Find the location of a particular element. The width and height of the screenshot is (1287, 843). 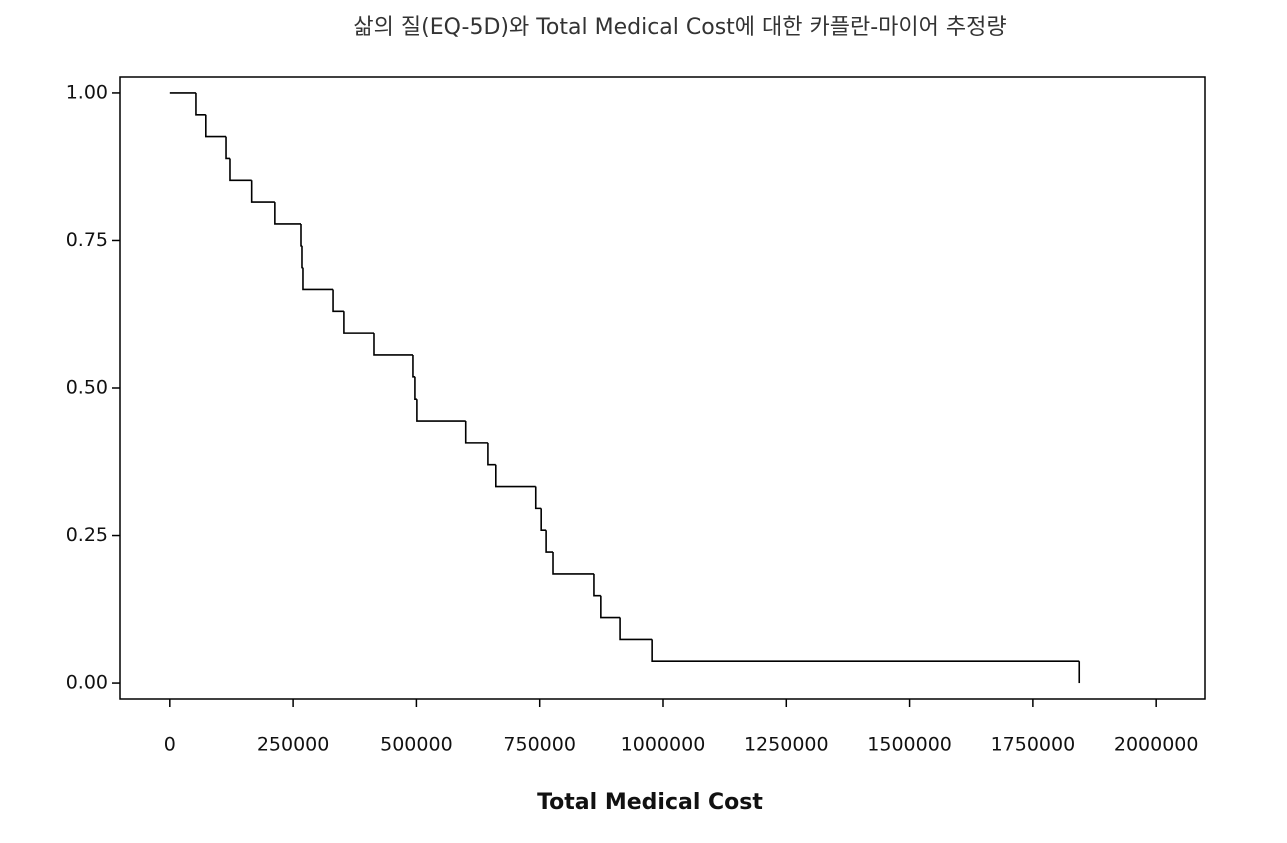

x-tick-label: 0 is located at coordinates (170, 745).